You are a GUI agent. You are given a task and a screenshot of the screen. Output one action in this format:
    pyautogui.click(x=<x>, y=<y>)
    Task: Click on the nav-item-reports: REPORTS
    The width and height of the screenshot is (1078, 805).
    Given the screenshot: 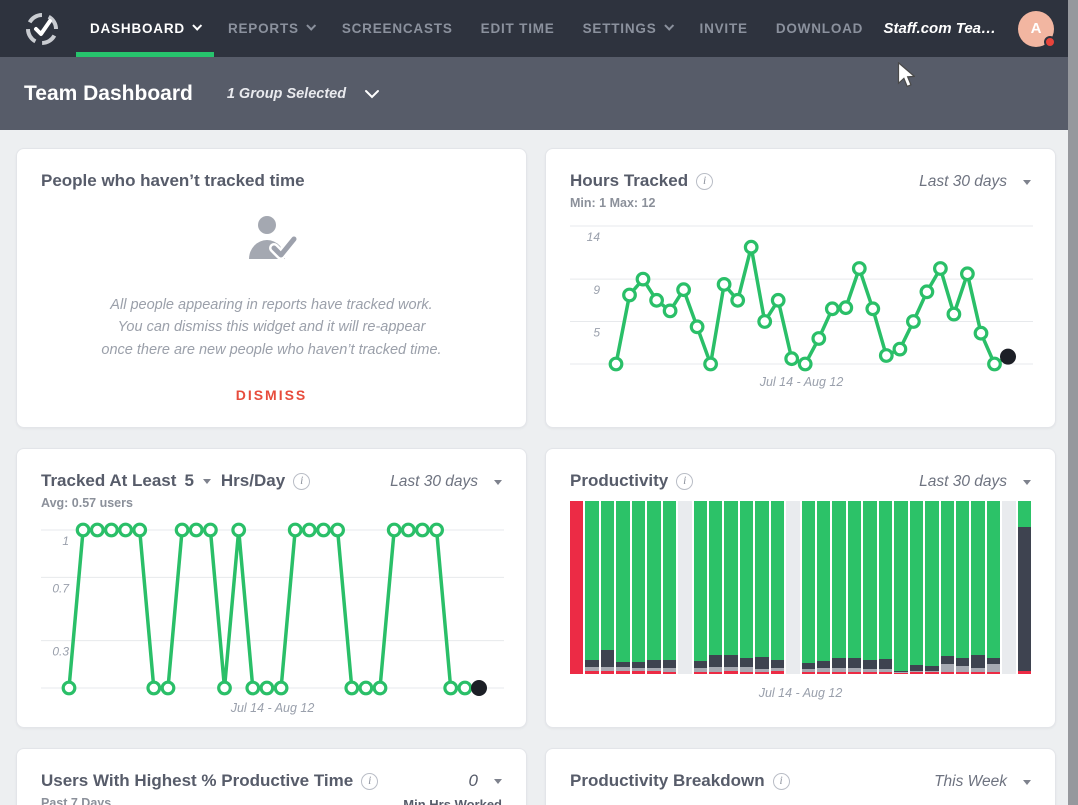 What is the action you would take?
    pyautogui.click(x=271, y=28)
    